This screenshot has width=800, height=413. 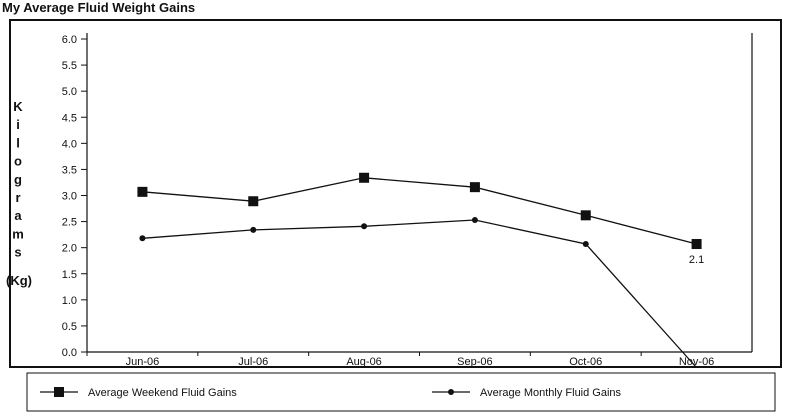 I want to click on y-tick-label: 5.5, so click(x=69, y=66).